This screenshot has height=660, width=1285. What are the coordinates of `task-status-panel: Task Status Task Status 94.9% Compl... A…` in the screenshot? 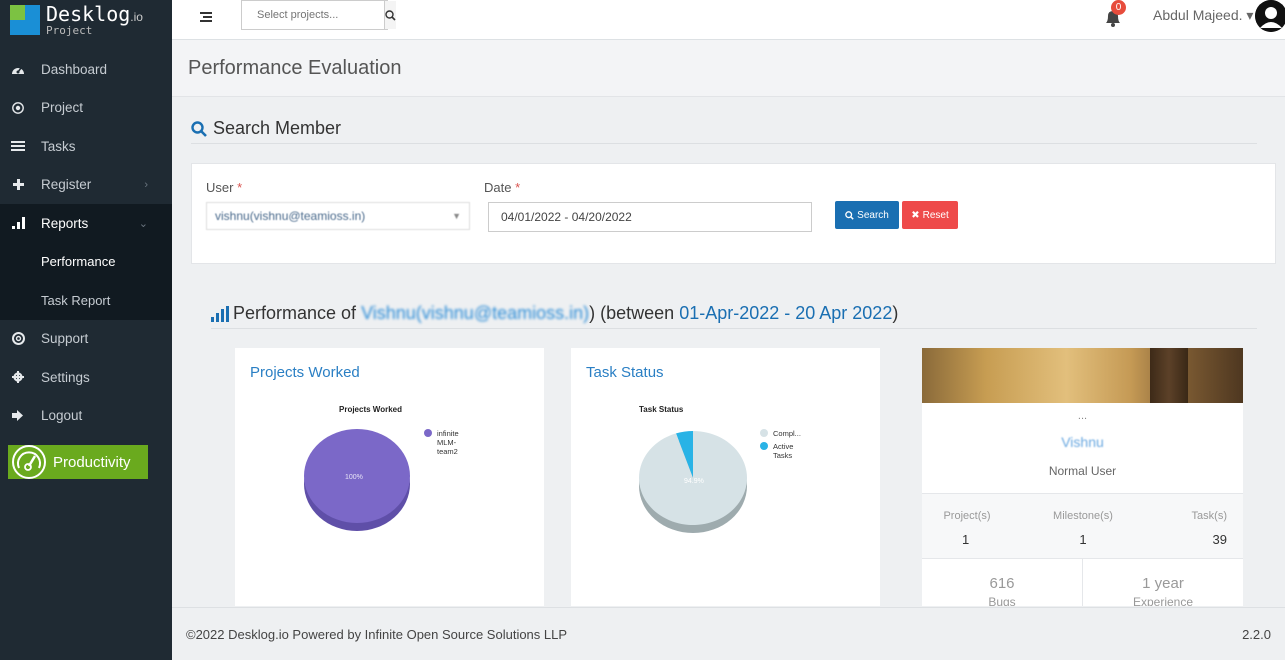 It's located at (725, 477).